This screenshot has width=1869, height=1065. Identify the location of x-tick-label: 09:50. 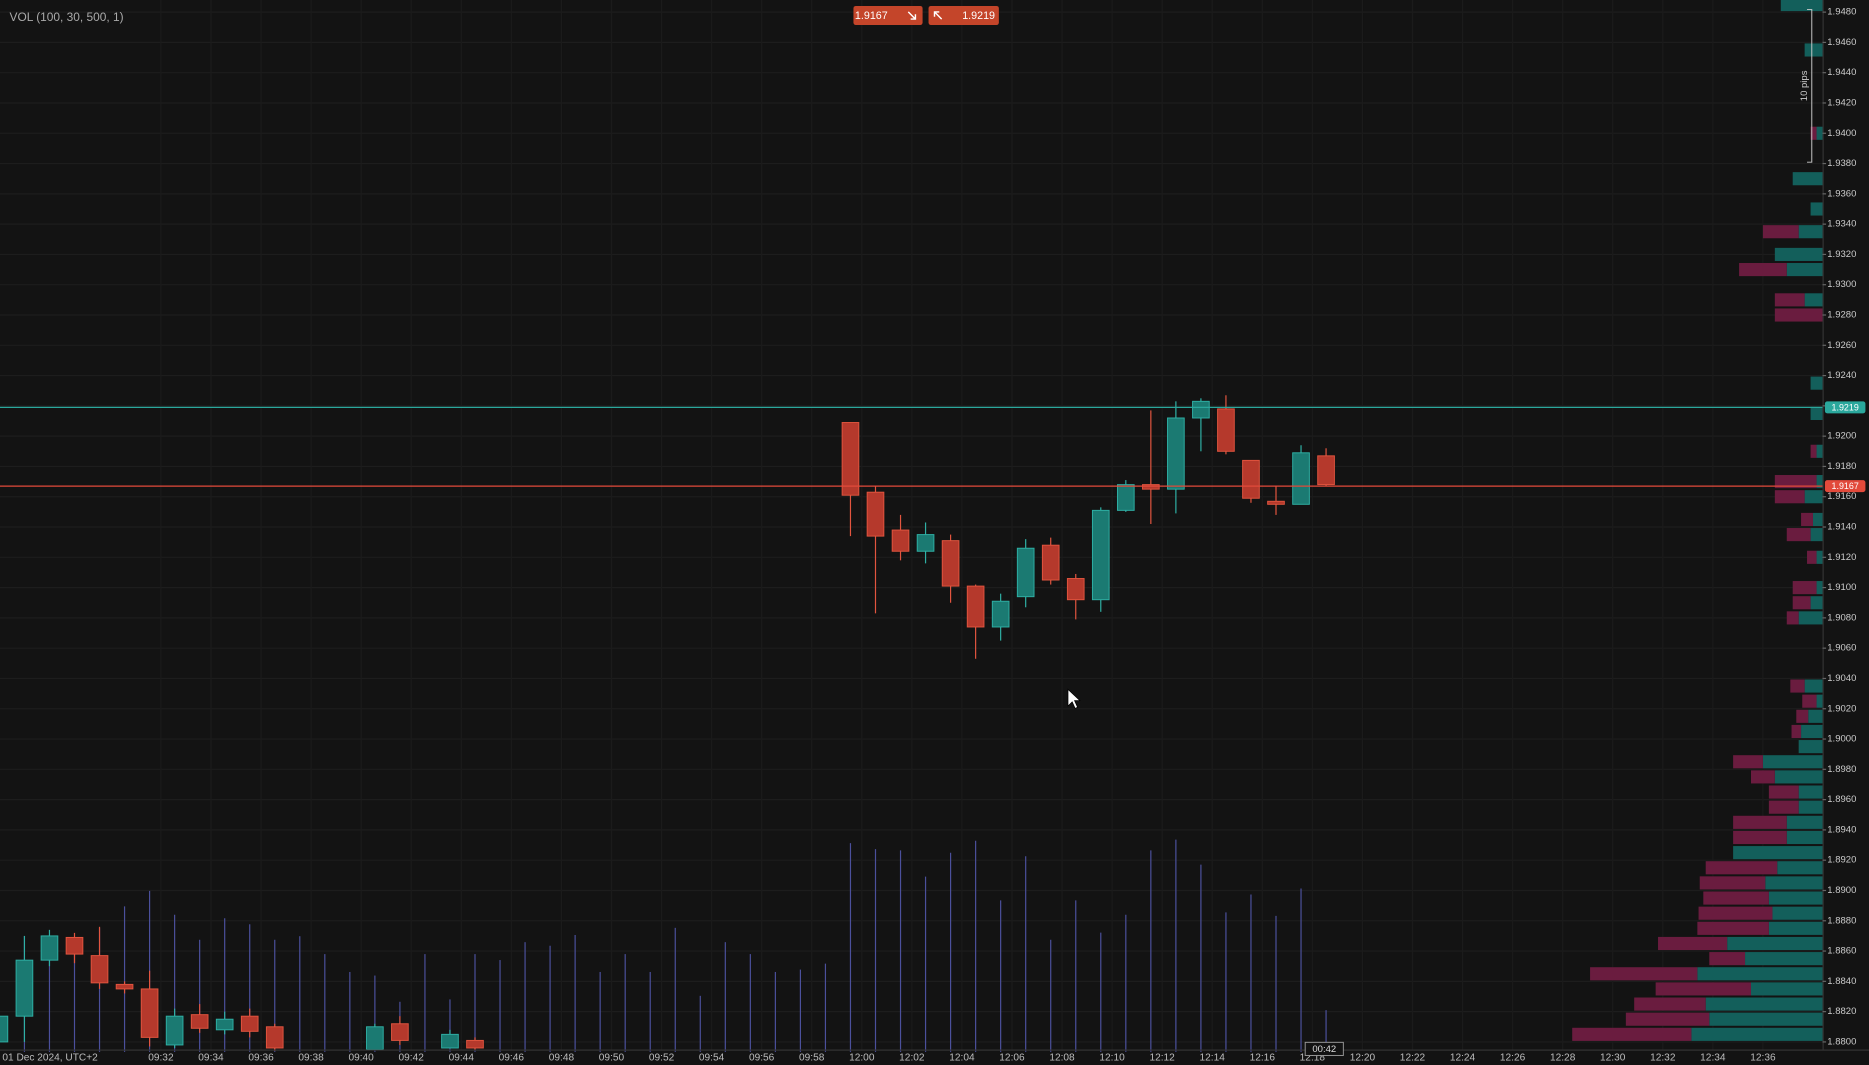
(612, 1058).